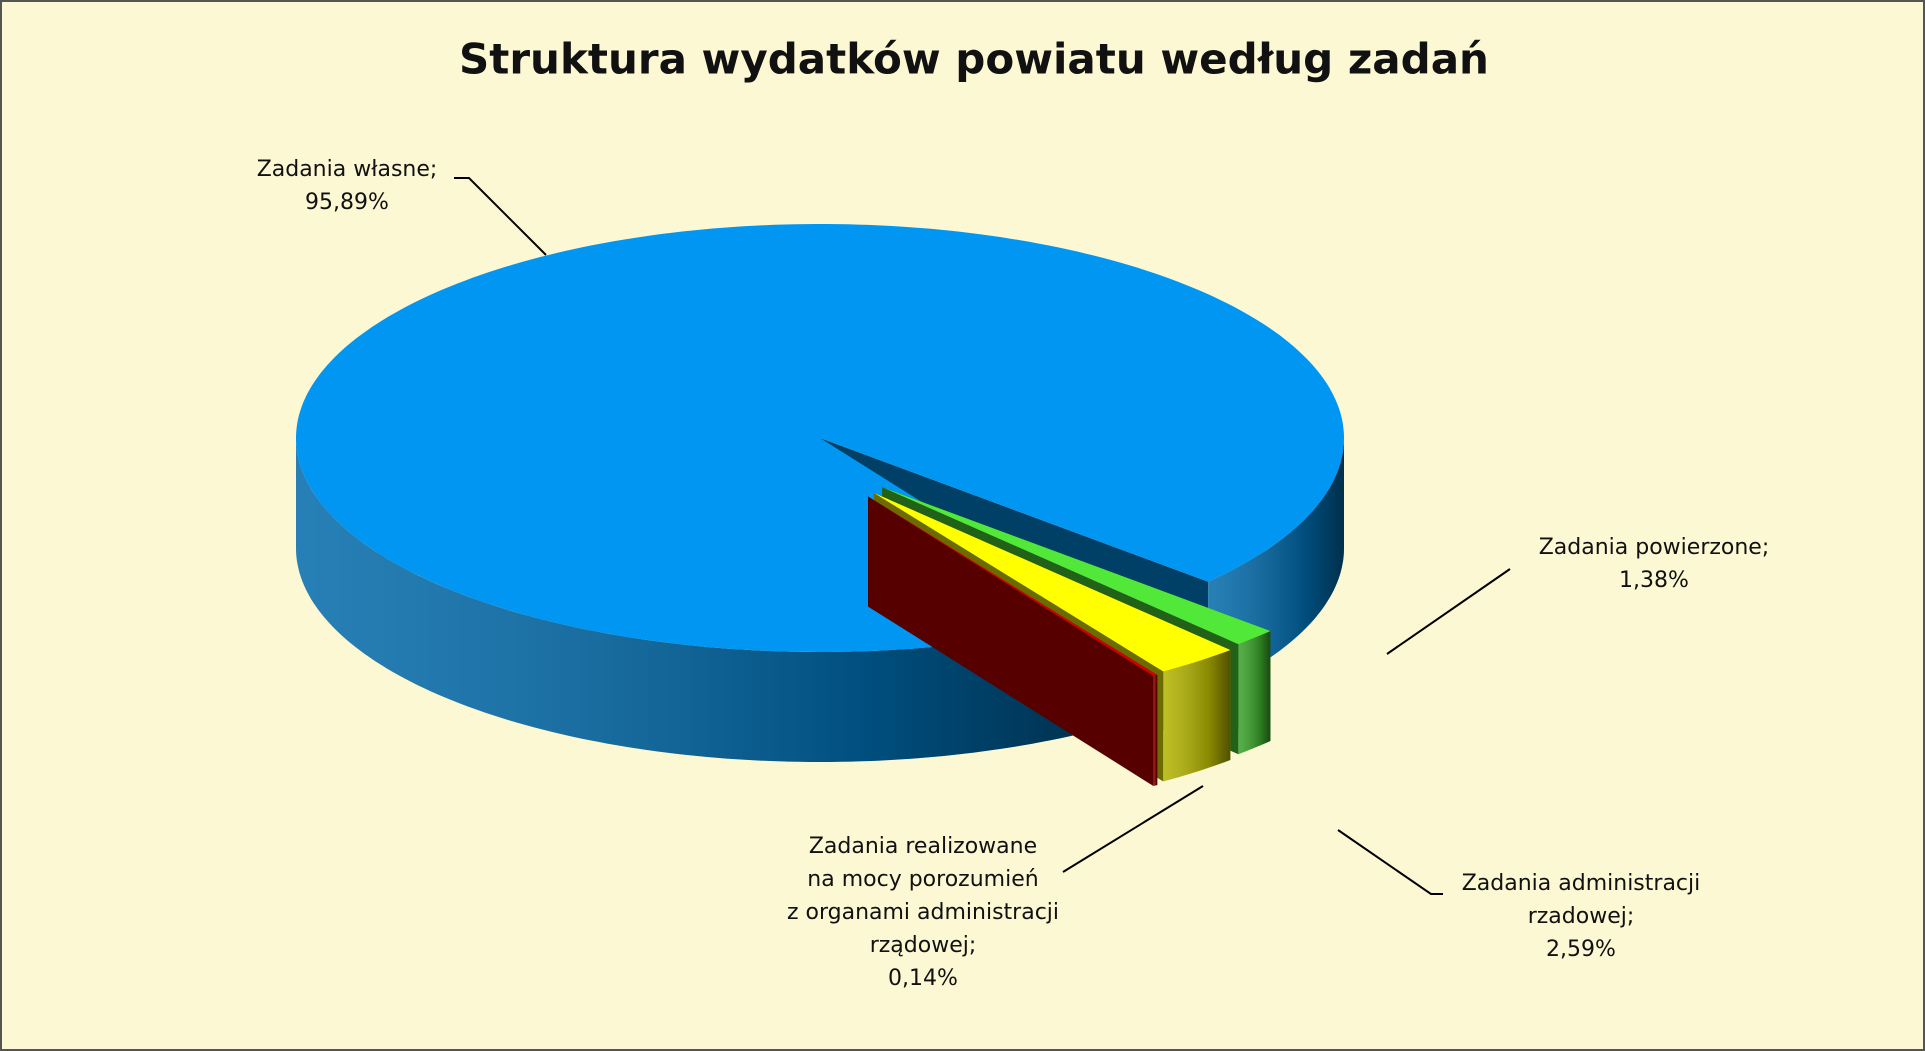 The image size is (1925, 1051). I want to click on label-line: Zadania własne;, so click(347, 169).